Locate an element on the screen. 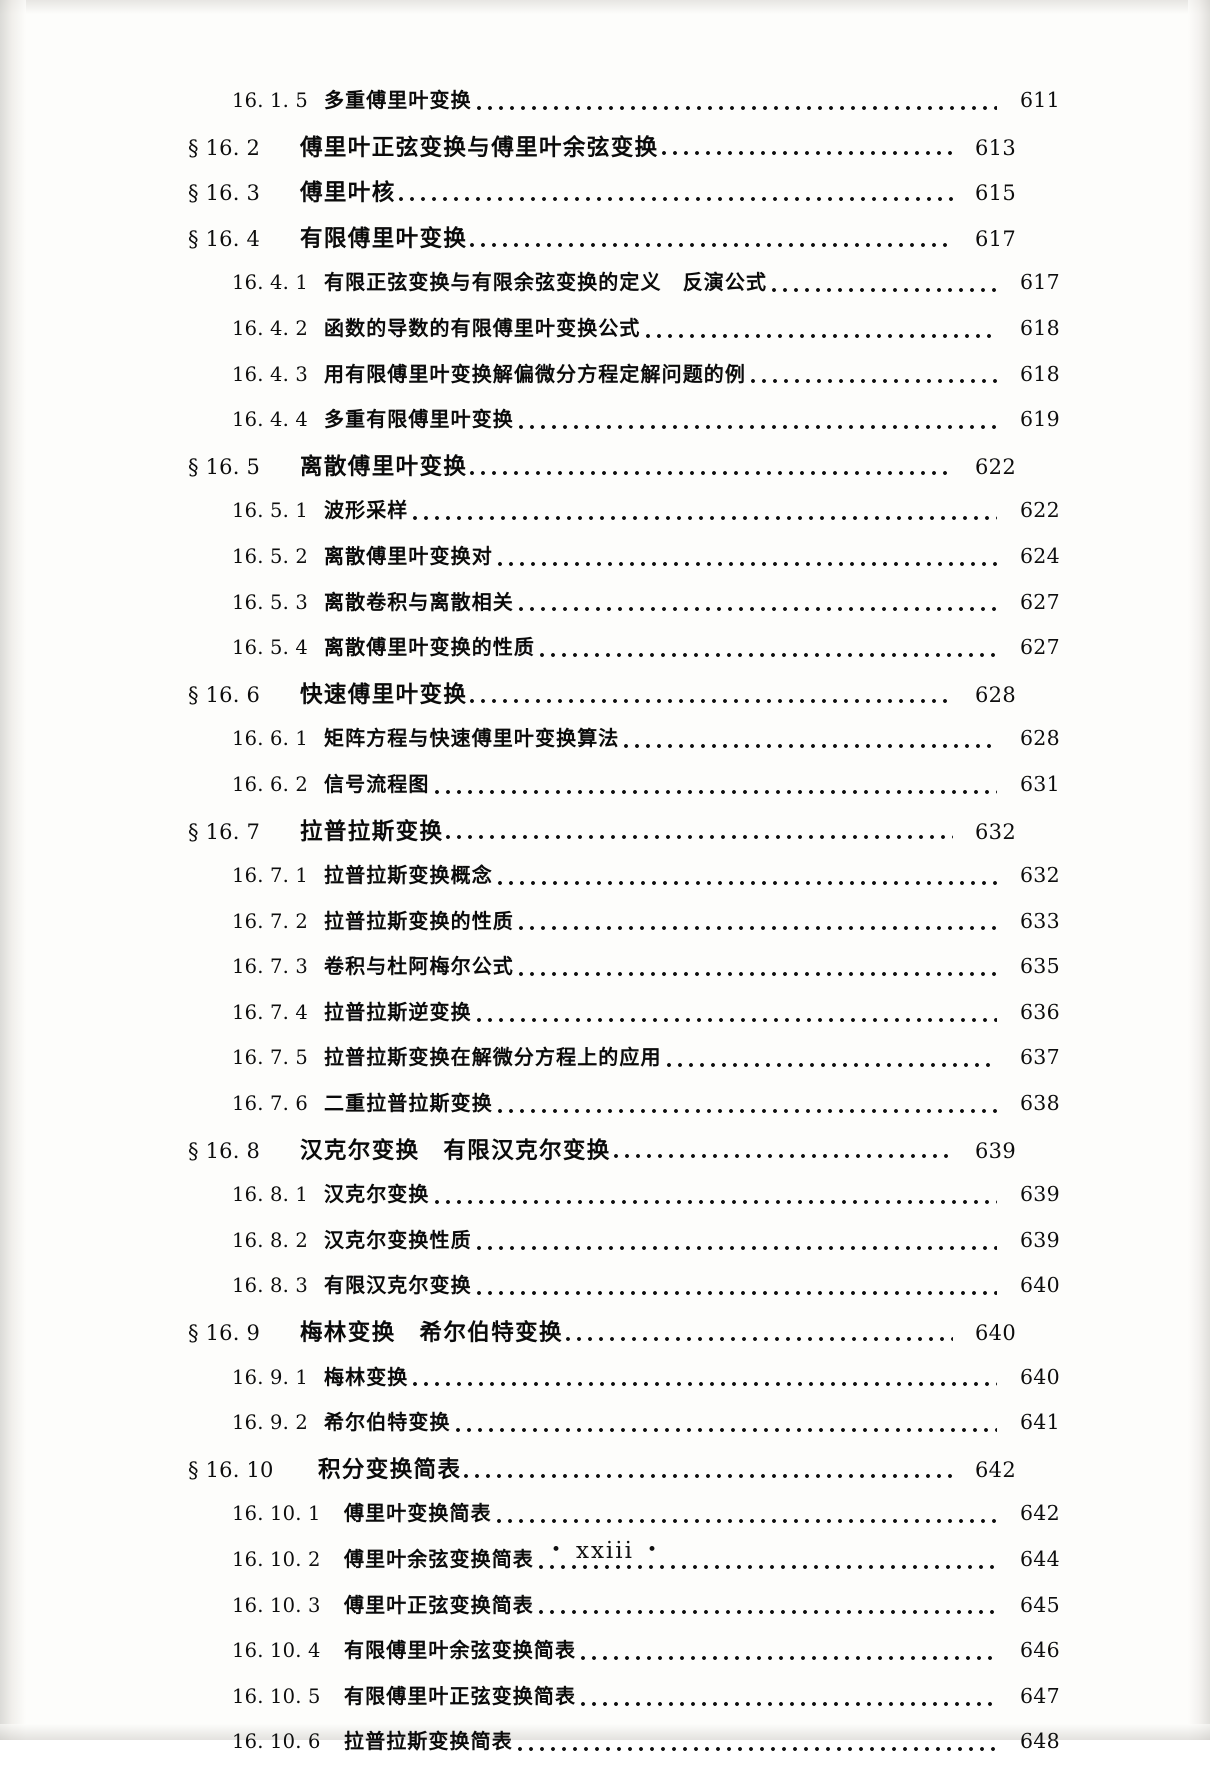  toc-entry-title: 离散傅里叶变换对 is located at coordinates (408, 555).